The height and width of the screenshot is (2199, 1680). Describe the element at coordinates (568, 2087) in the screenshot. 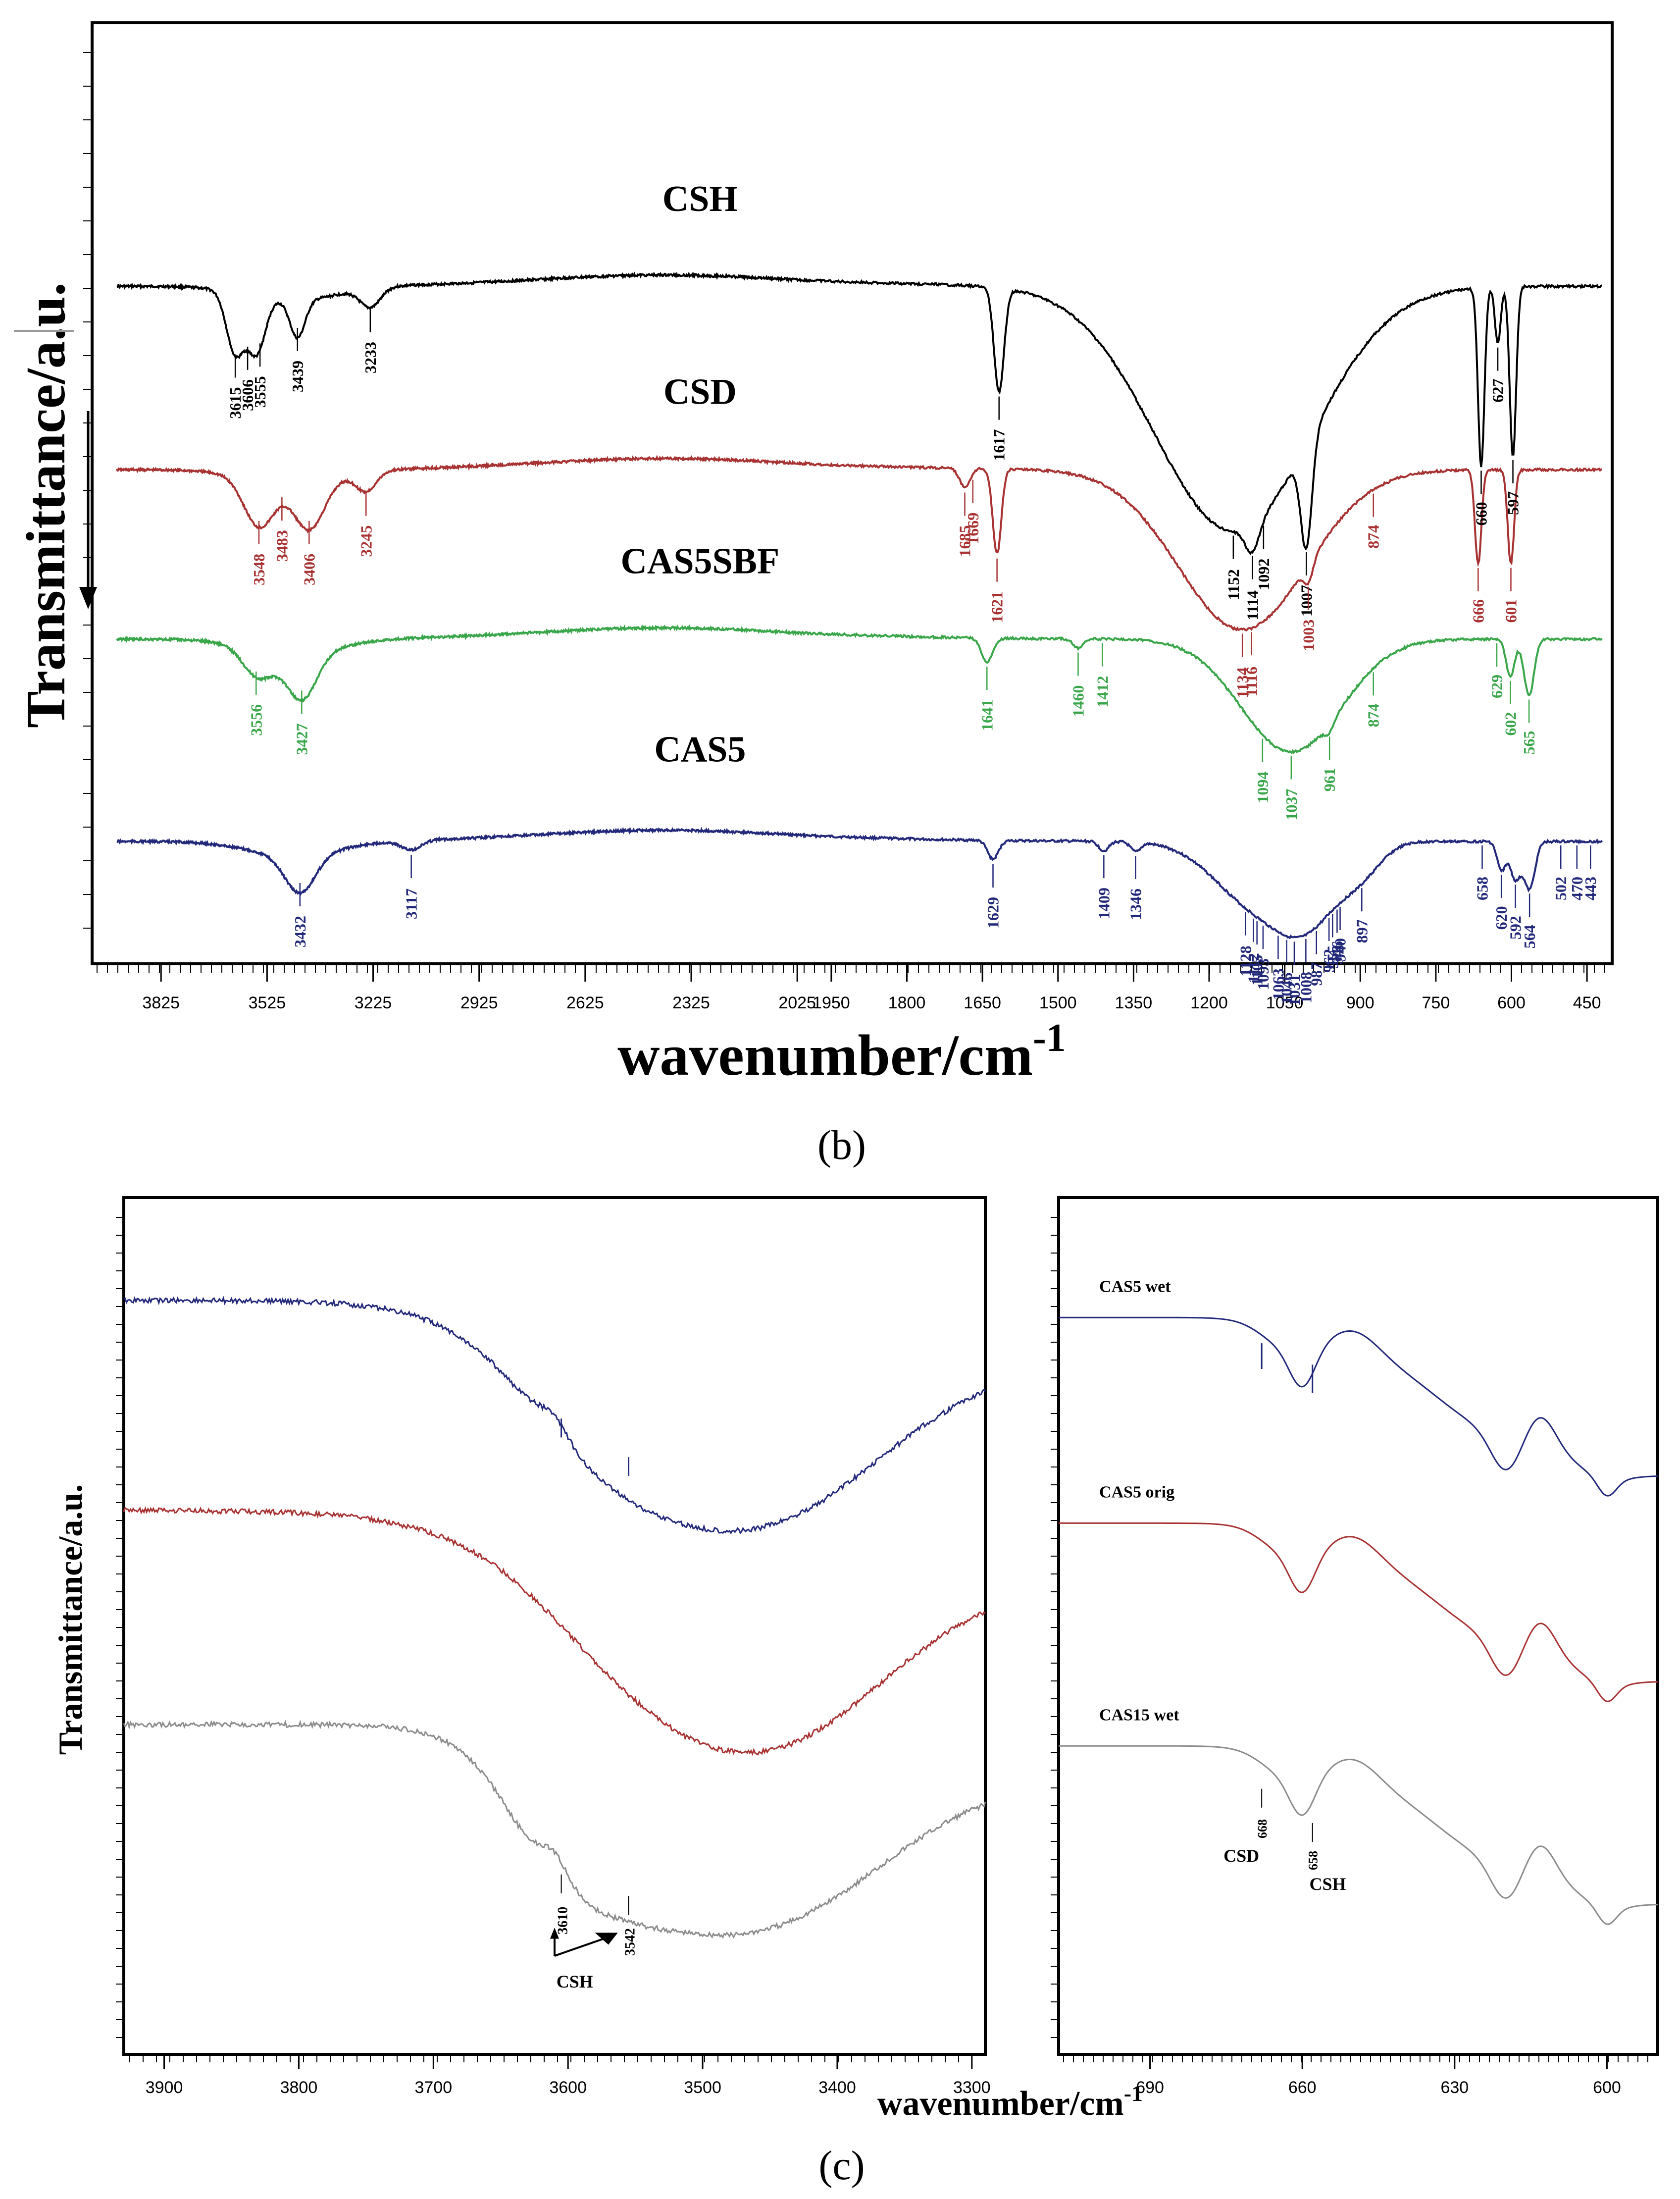

I see `x-tick-label: 3600` at that location.